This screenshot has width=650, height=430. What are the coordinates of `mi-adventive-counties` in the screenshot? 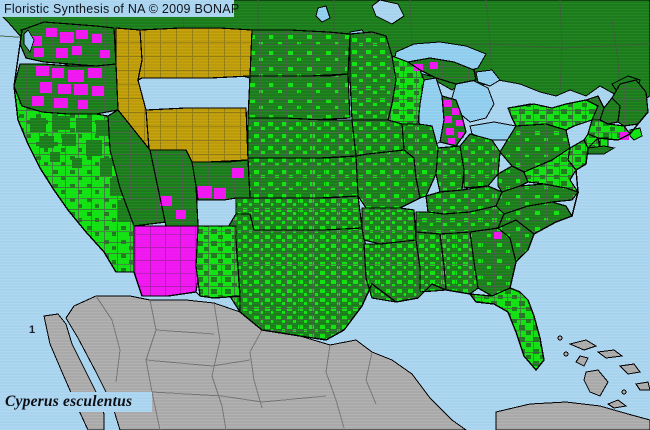 It's located at (454, 122).